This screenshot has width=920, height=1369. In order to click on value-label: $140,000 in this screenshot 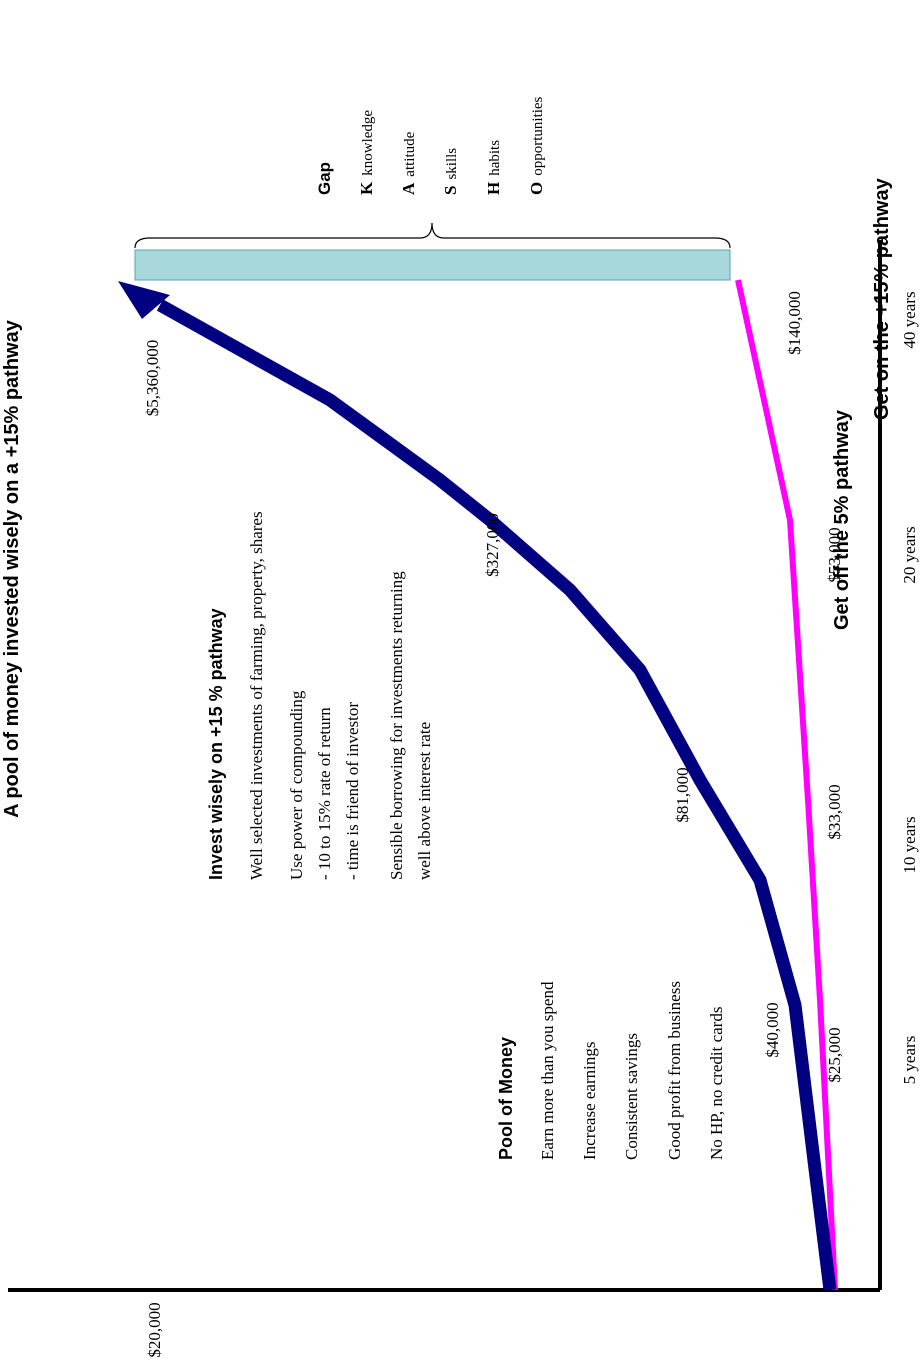, I will do `click(794, 323)`.